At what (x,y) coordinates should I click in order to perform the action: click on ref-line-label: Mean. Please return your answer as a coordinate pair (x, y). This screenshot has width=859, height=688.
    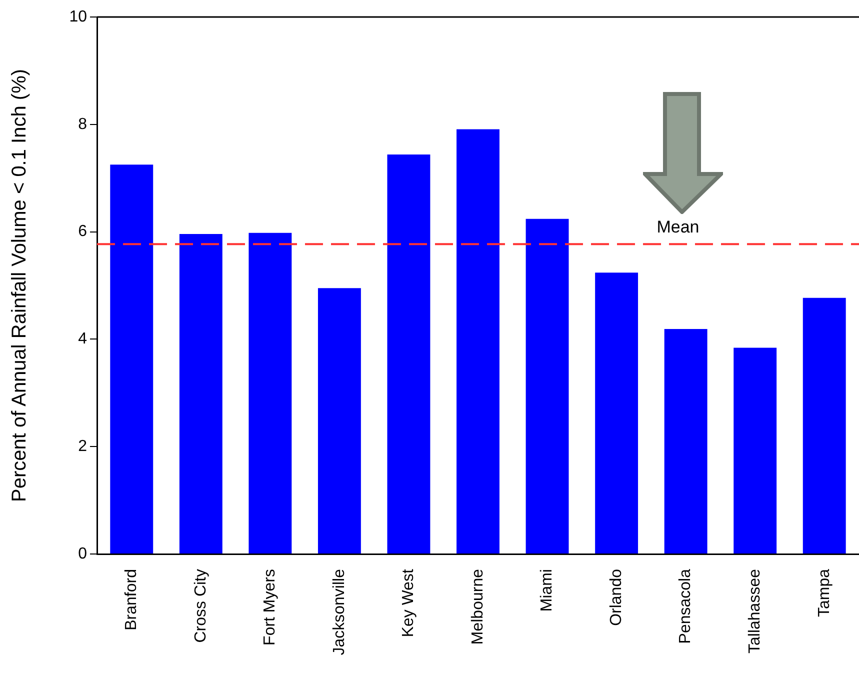
    Looking at the image, I should click on (678, 226).